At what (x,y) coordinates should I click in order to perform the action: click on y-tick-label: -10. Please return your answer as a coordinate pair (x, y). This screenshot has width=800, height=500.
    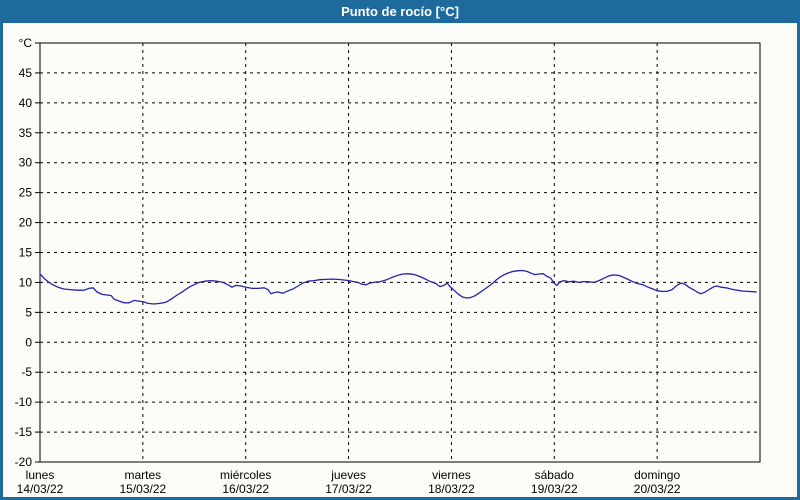
    Looking at the image, I should click on (24, 402).